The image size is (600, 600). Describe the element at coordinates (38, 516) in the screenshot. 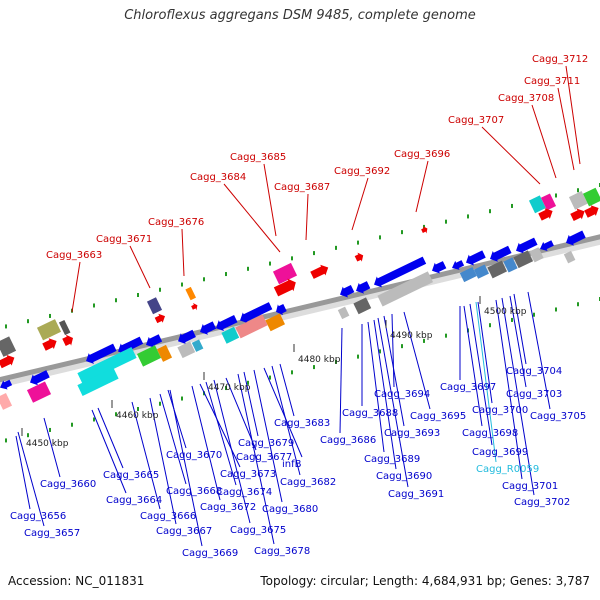

I see `bottom-gene-label: Cagg_3656` at that location.